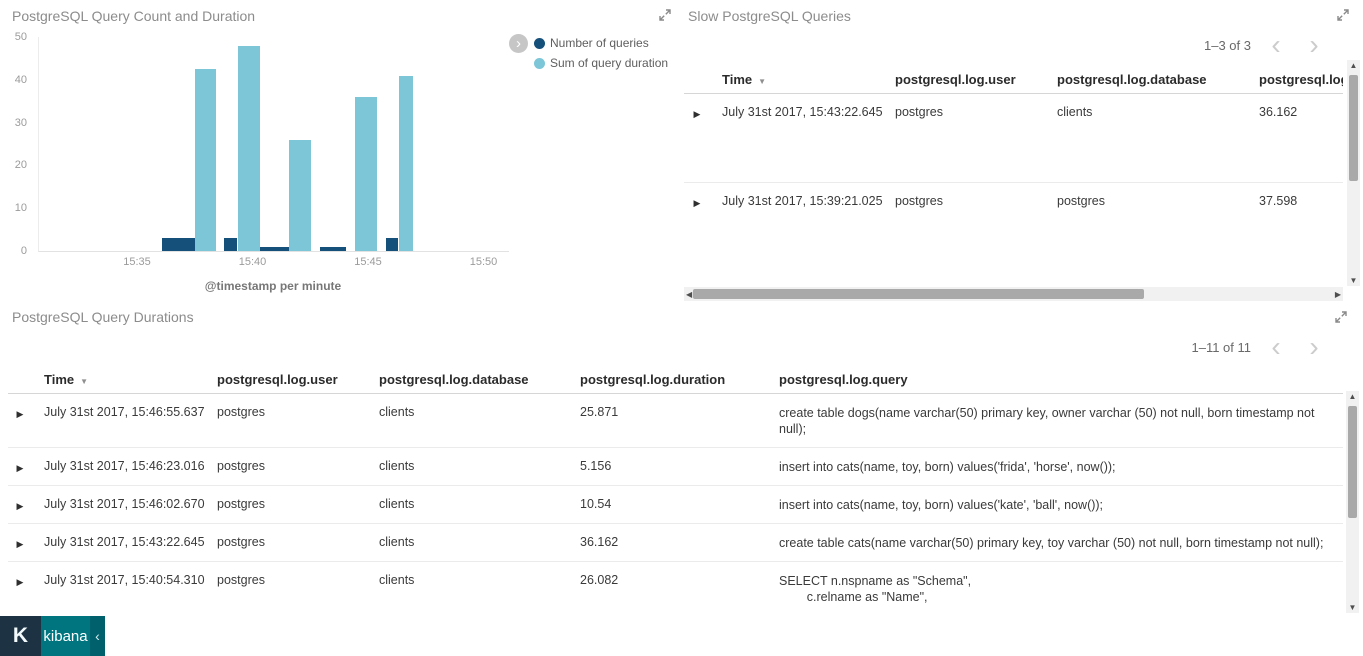  I want to click on scroll-left-icon: ◀, so click(689, 294).